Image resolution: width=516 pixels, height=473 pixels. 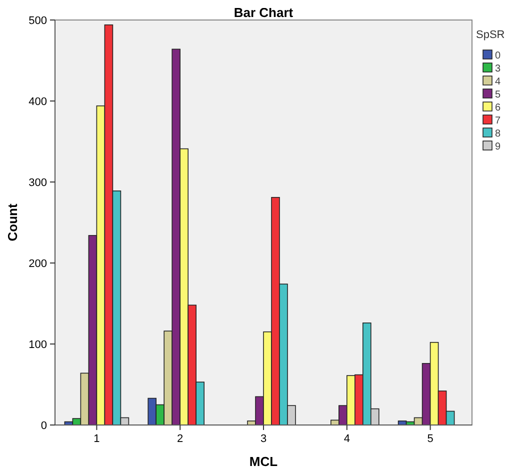 What do you see at coordinates (498, 82) in the screenshot?
I see `legend-label: 4` at bounding box center [498, 82].